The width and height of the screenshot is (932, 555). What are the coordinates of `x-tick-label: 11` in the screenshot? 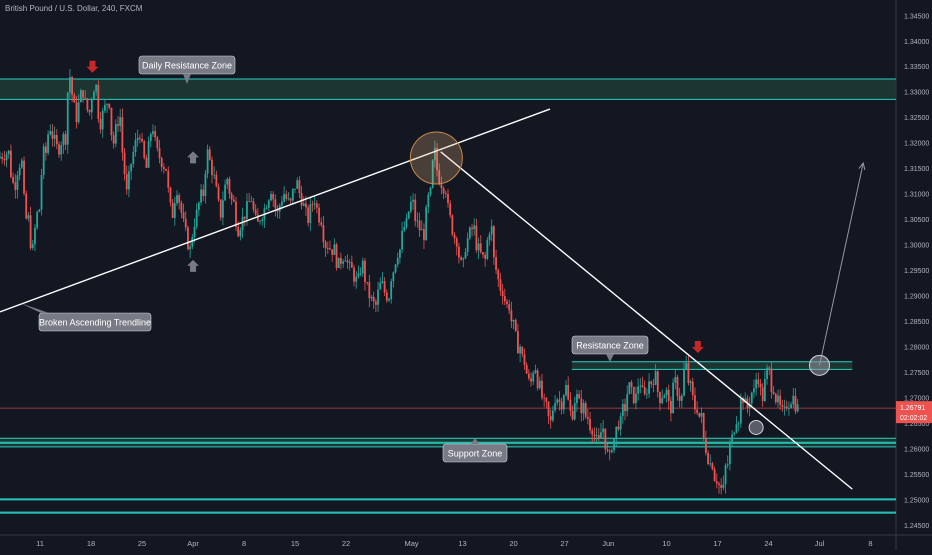 It's located at (40, 543).